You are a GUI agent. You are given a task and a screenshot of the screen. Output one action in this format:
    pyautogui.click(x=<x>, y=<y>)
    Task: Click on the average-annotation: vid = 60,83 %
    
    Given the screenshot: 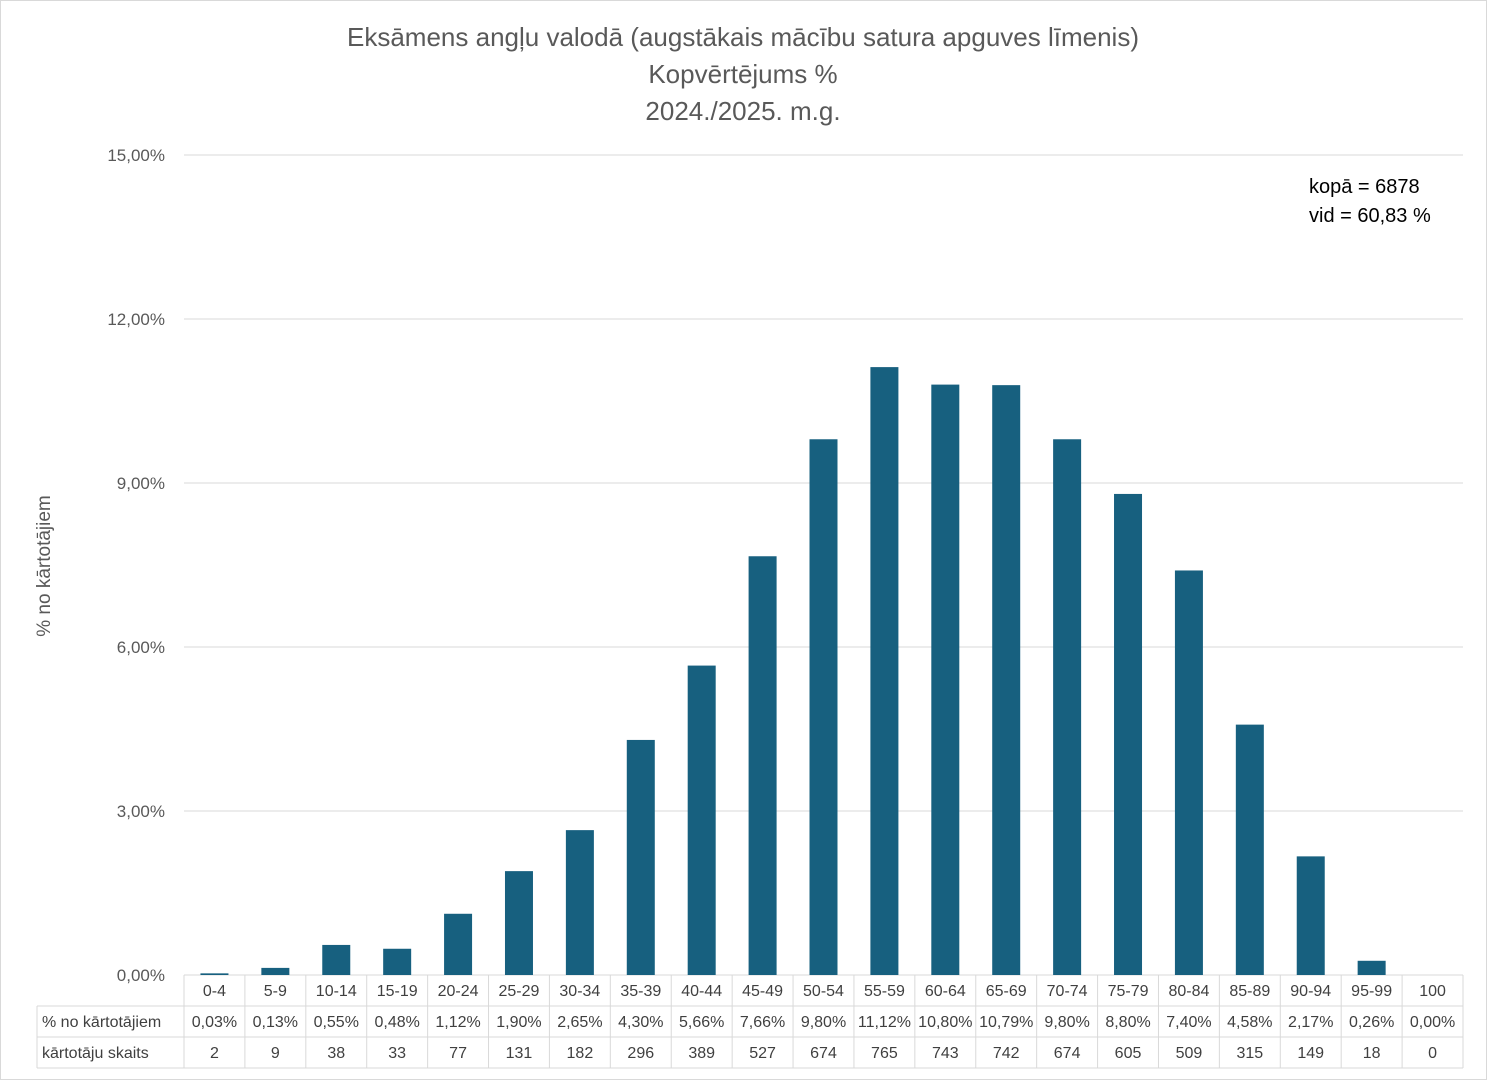 What is the action you would take?
    pyautogui.click(x=1370, y=216)
    